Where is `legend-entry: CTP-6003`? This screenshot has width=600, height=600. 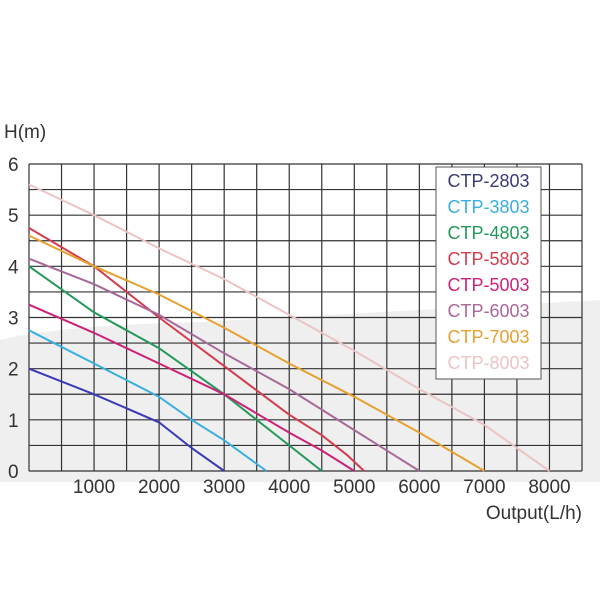 legend-entry: CTP-6003 is located at coordinates (488, 311).